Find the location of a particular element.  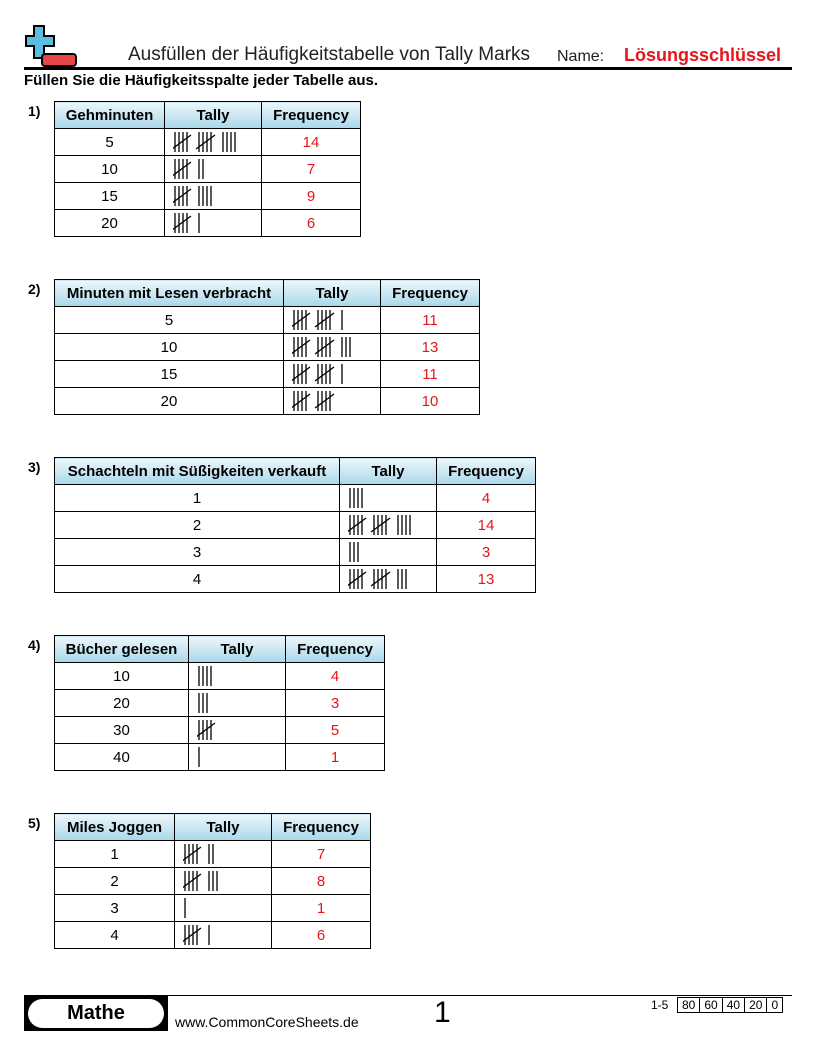

table-row: 40 1 is located at coordinates (219, 757).